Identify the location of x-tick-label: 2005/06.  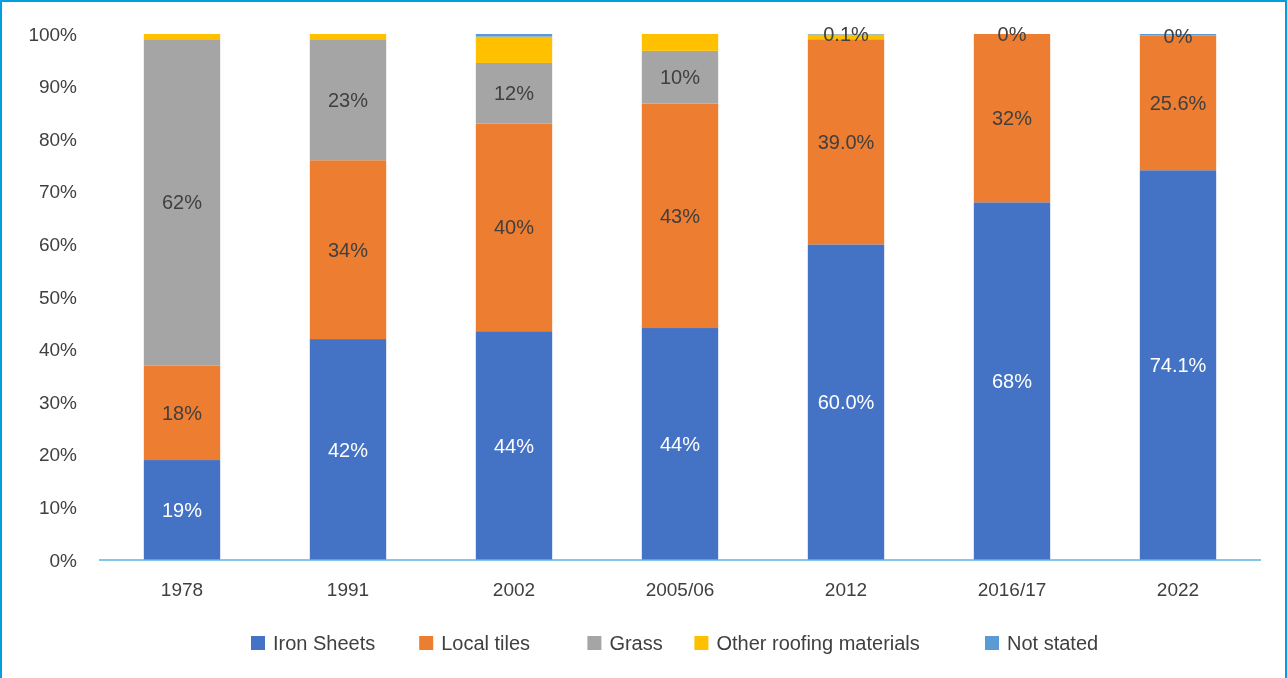
(680, 589).